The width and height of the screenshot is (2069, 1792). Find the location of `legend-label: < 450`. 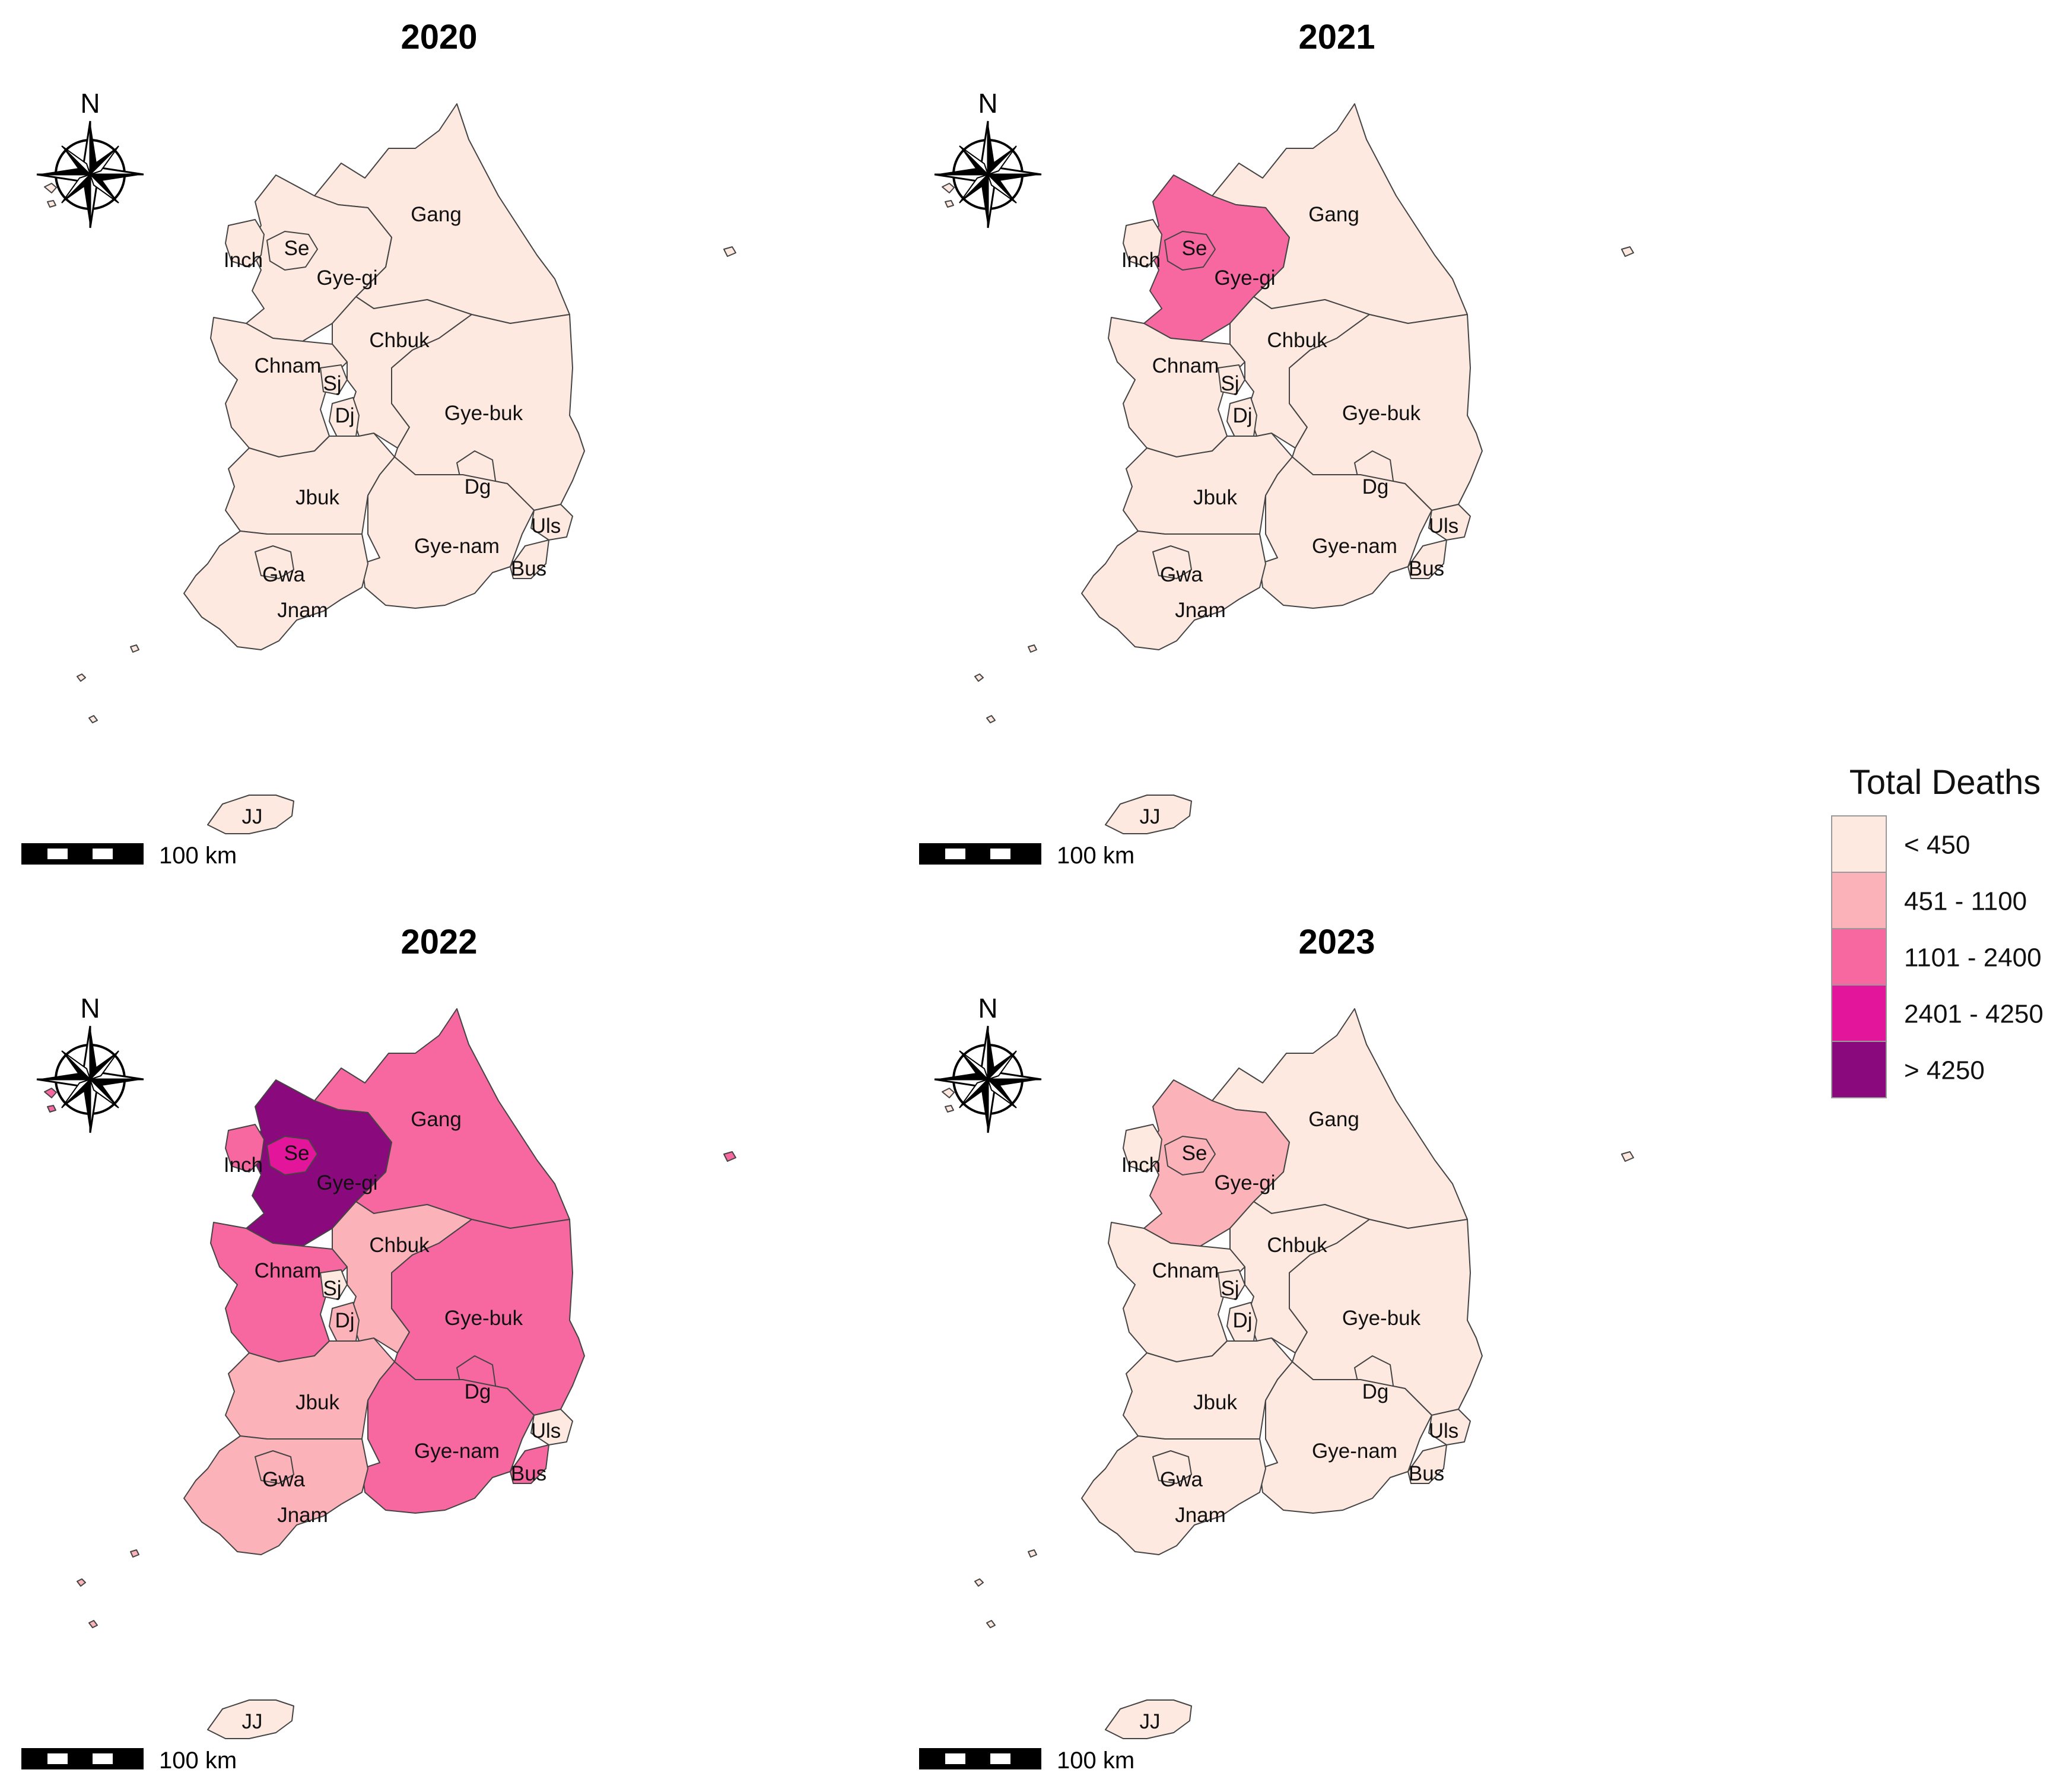

legend-label: < 450 is located at coordinates (1937, 846).